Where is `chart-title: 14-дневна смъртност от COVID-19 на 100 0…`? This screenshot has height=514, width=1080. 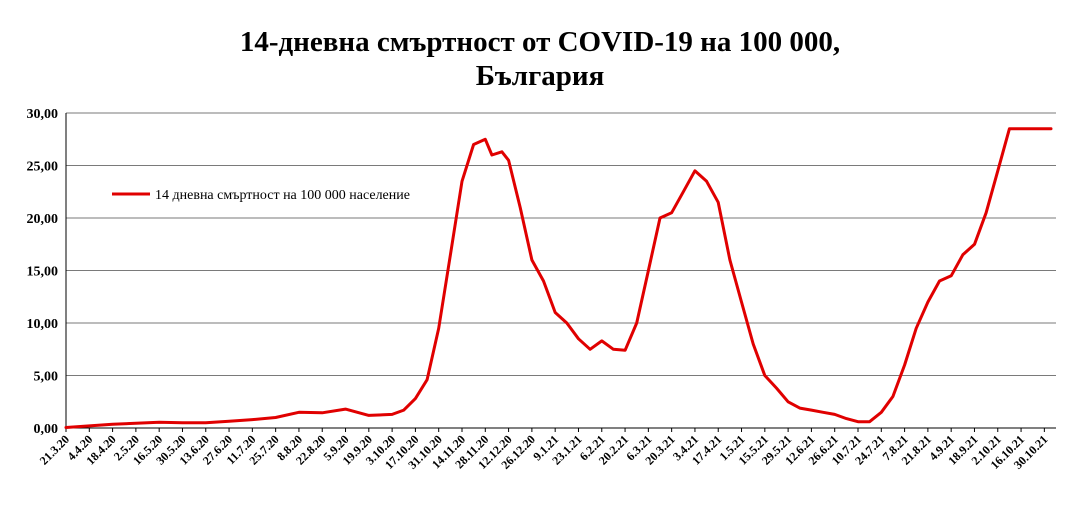
chart-title: 14-дневна смъртност от COVID-19 на 100 0… is located at coordinates (540, 42).